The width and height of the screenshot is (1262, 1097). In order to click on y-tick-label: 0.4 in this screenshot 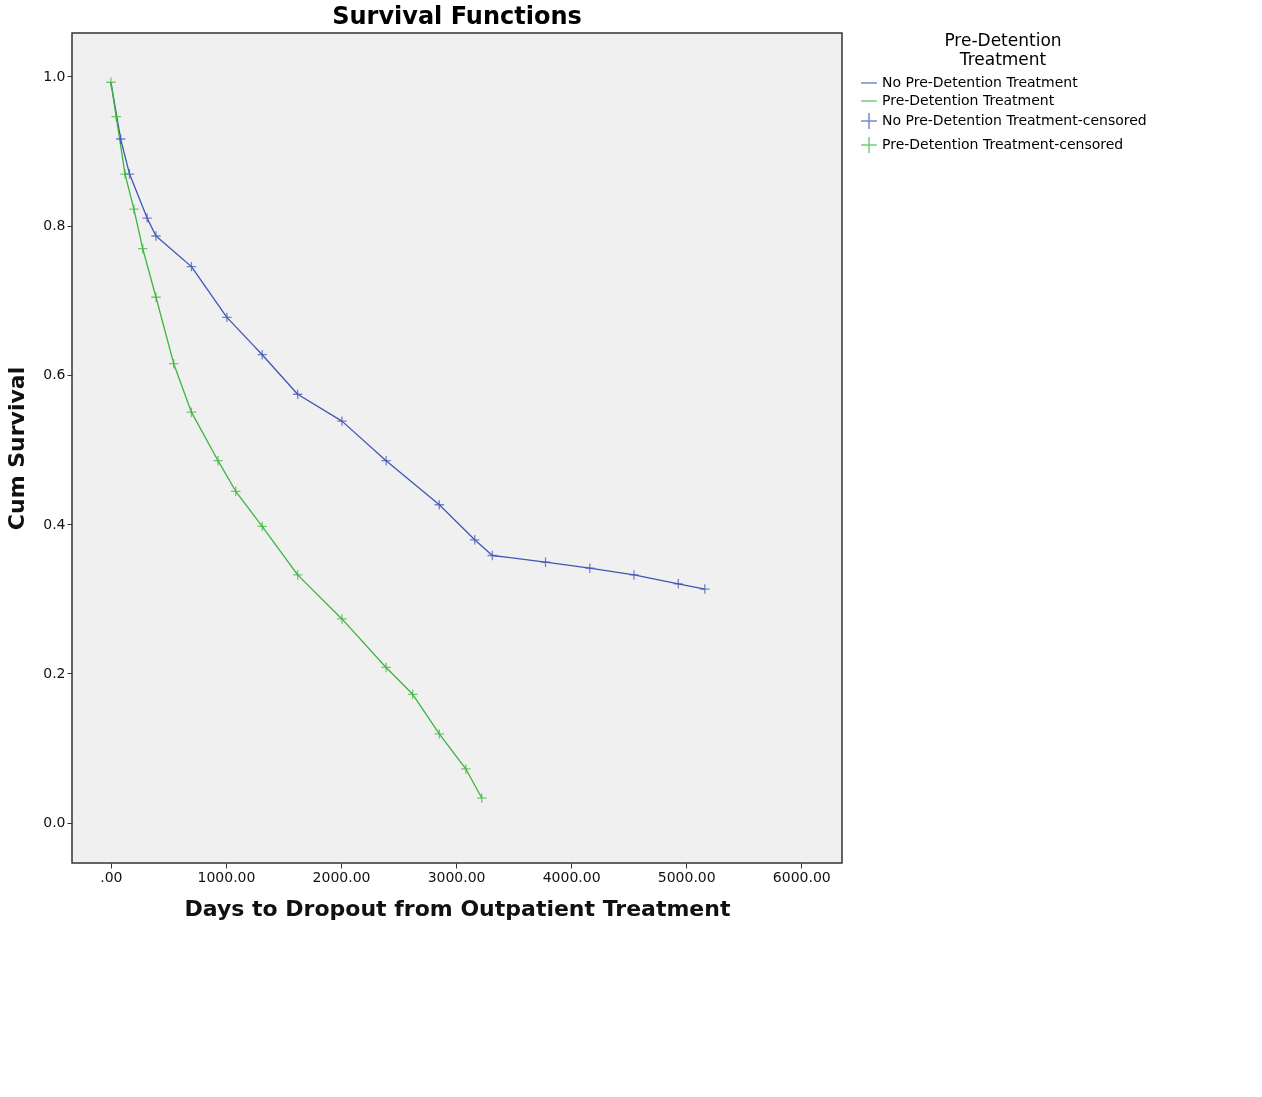, I will do `click(54, 523)`.